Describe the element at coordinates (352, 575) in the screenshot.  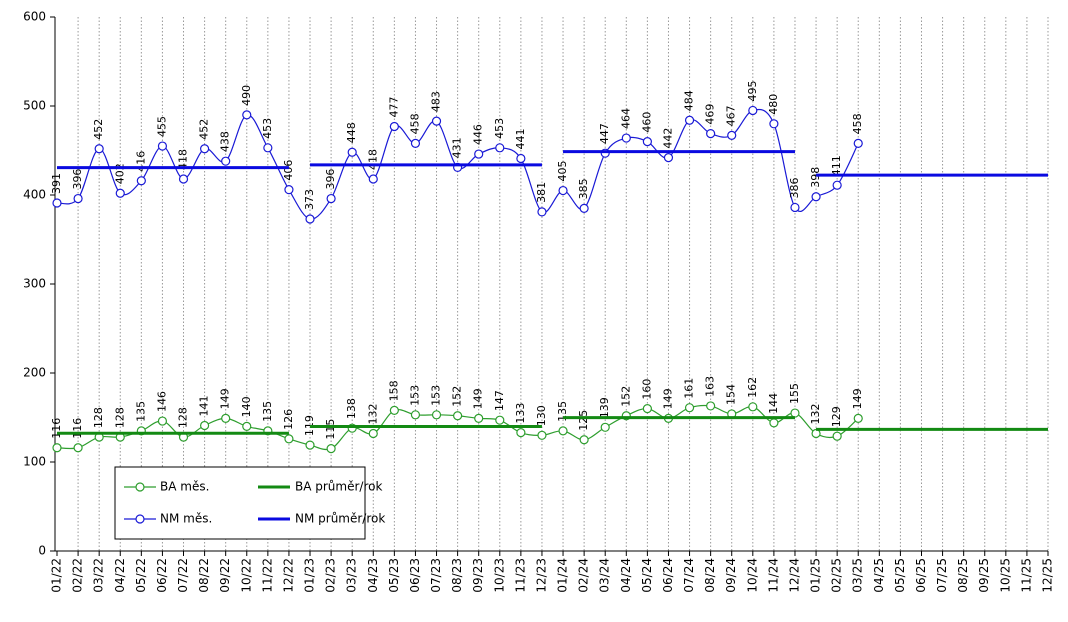
I see `x-tick-label: 03/23` at that location.